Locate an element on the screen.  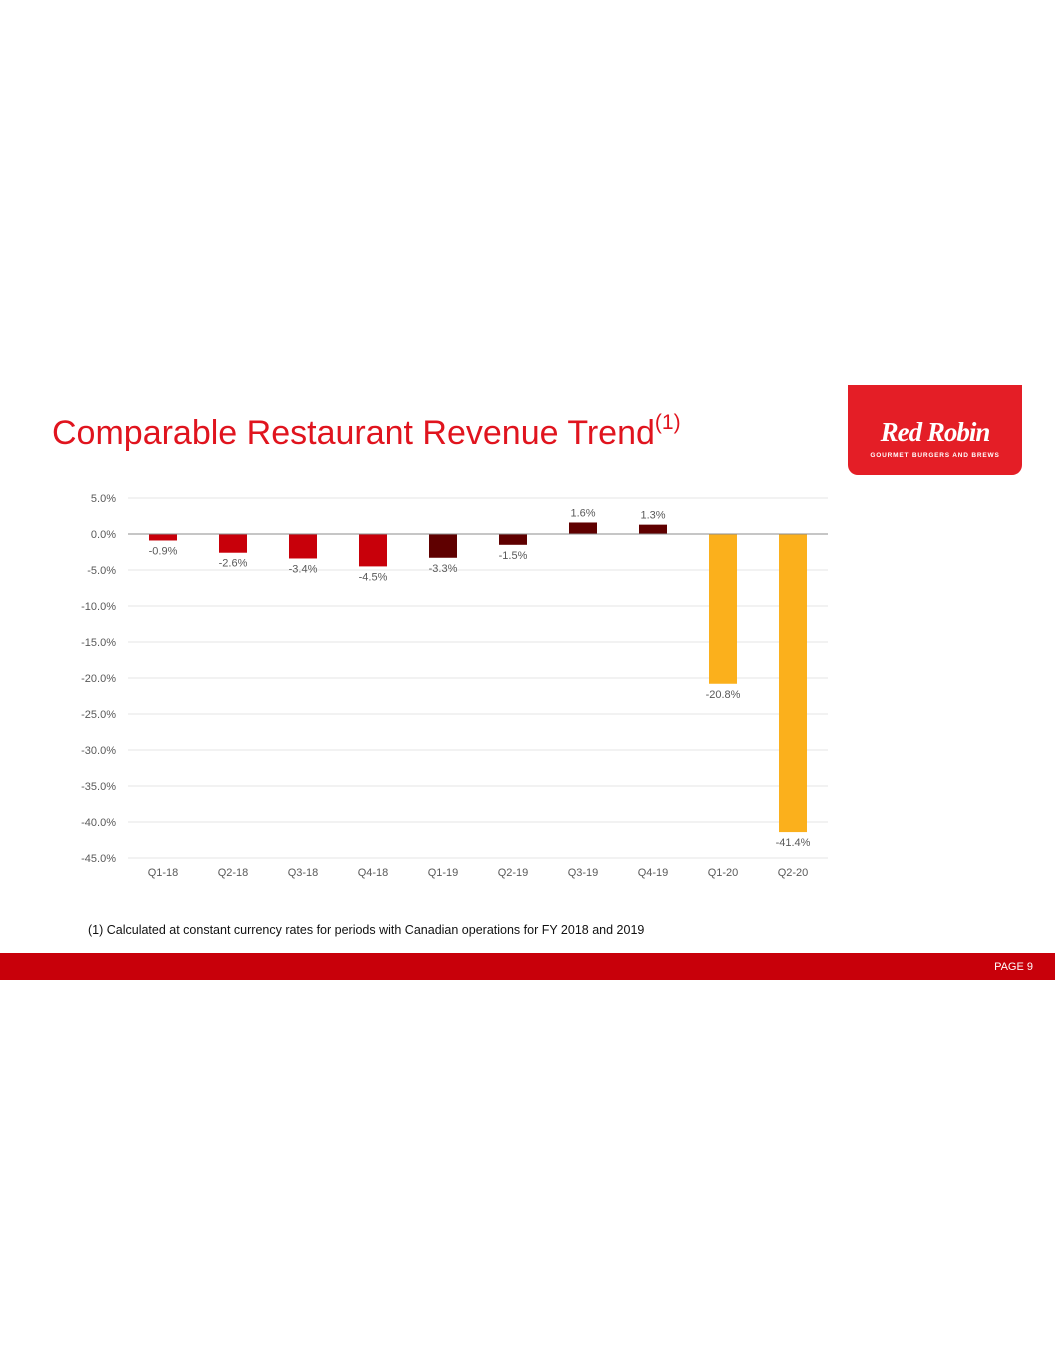
y-tick-label: -10.0% is located at coordinates (98, 607).